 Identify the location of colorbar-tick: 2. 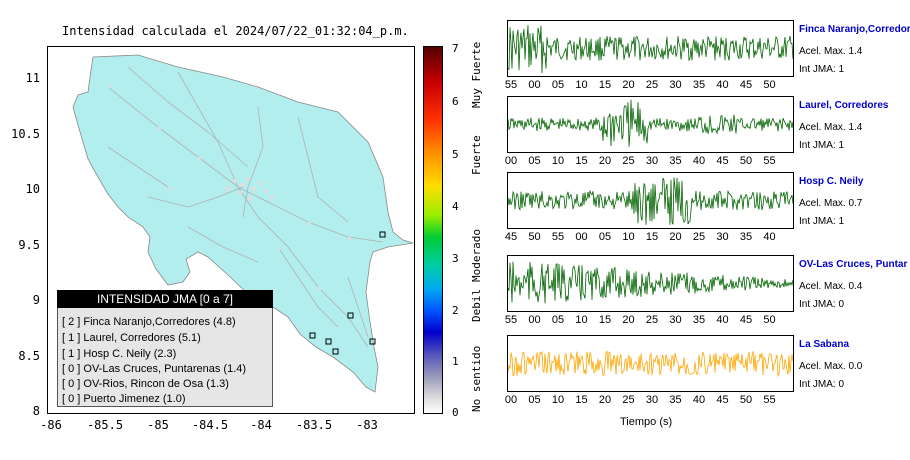
(455, 310).